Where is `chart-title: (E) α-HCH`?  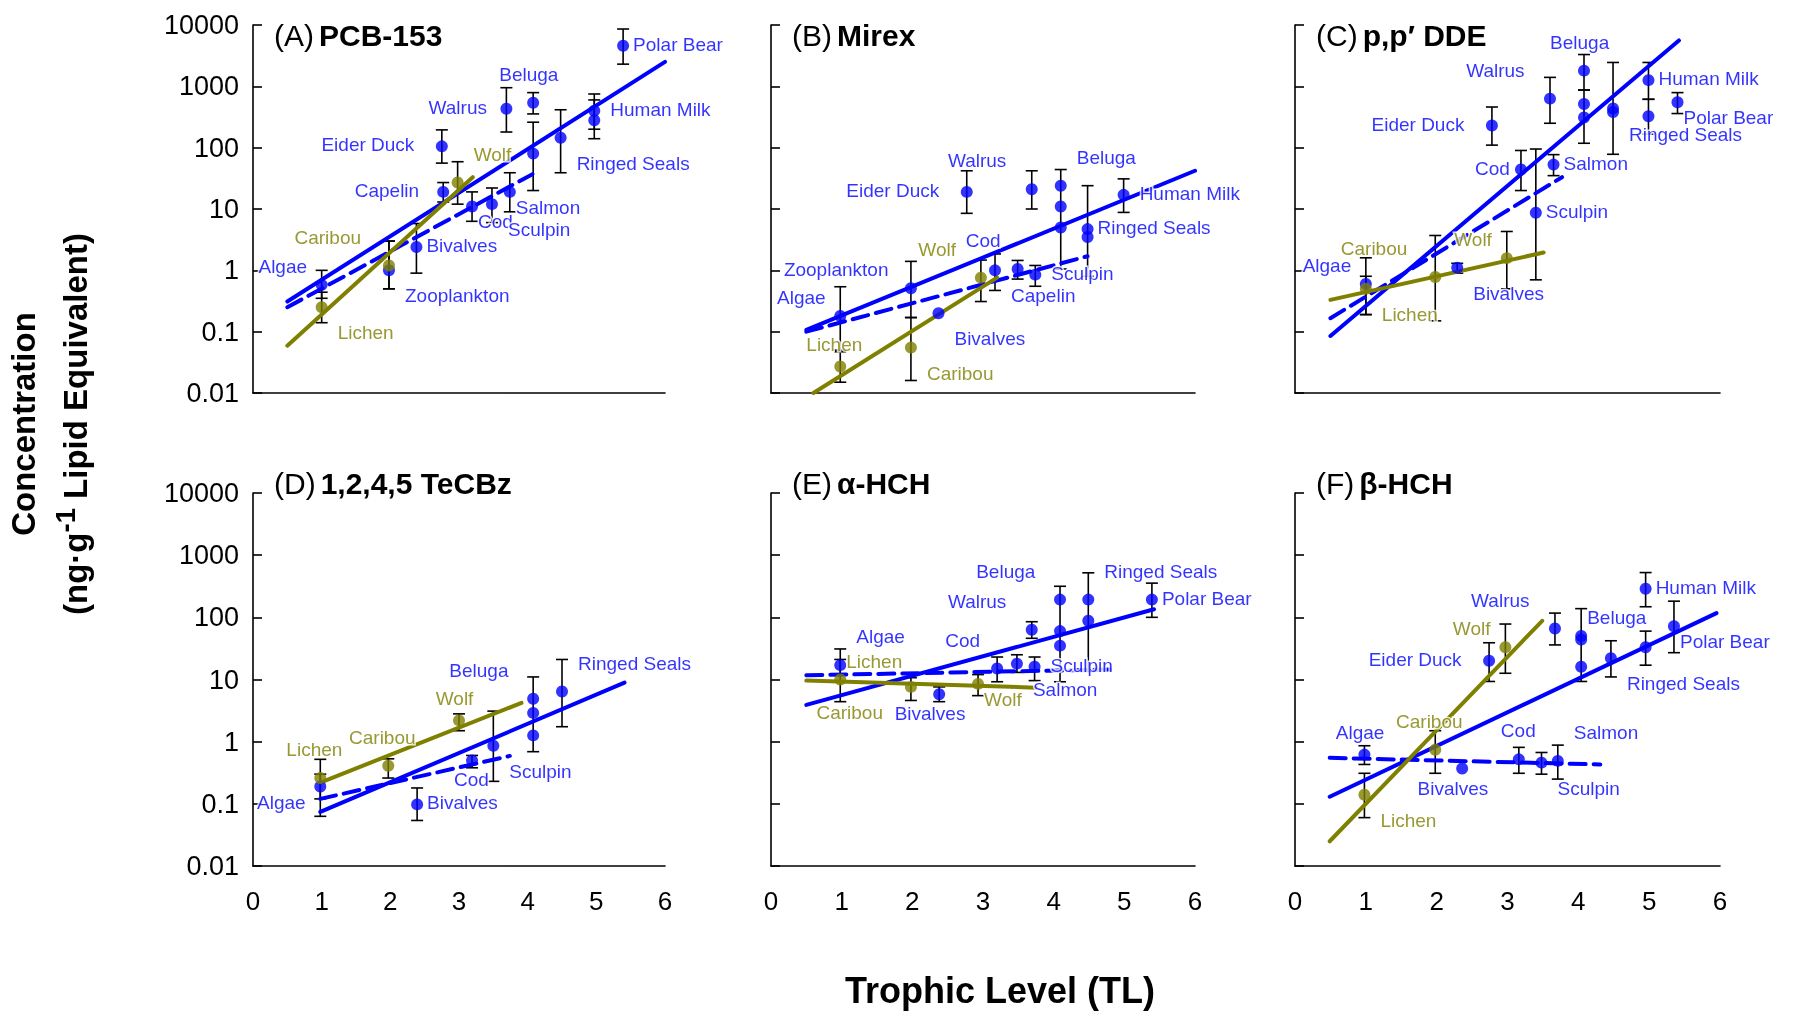
chart-title: (E) α-HCH is located at coordinates (861, 483).